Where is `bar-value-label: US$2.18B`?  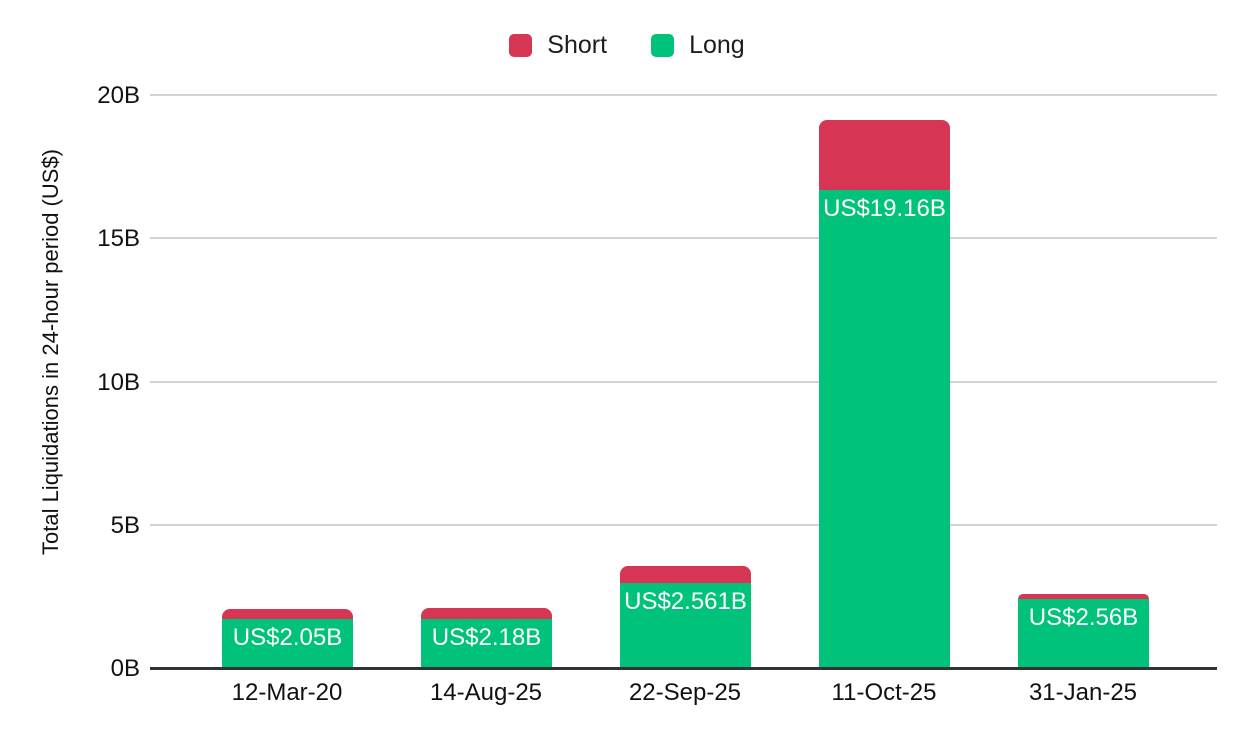 bar-value-label: US$2.18B is located at coordinates (486, 637).